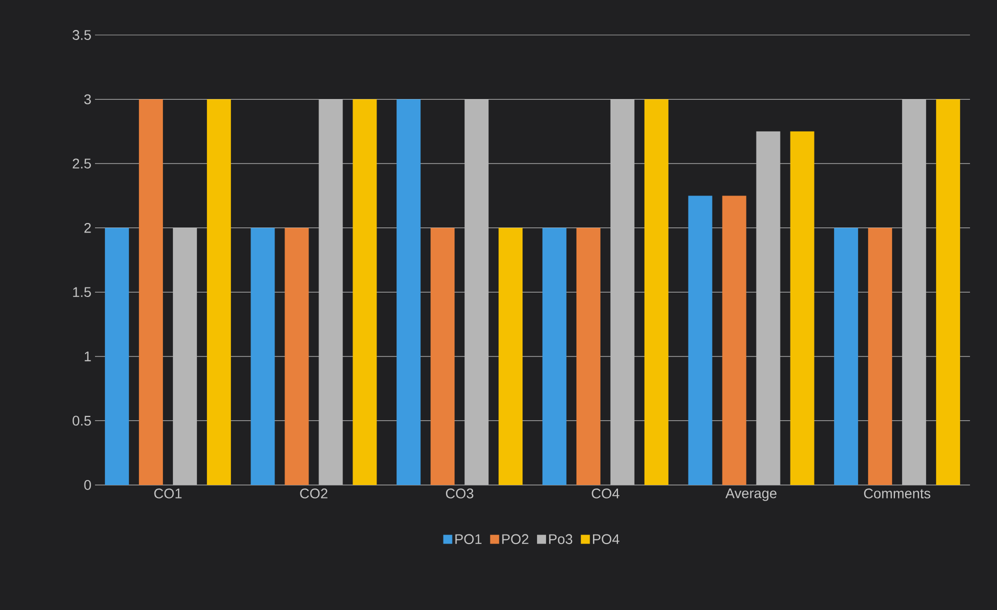 Image resolution: width=997 pixels, height=610 pixels. What do you see at coordinates (606, 493) in the screenshot?
I see `x-tick-label: CO4` at bounding box center [606, 493].